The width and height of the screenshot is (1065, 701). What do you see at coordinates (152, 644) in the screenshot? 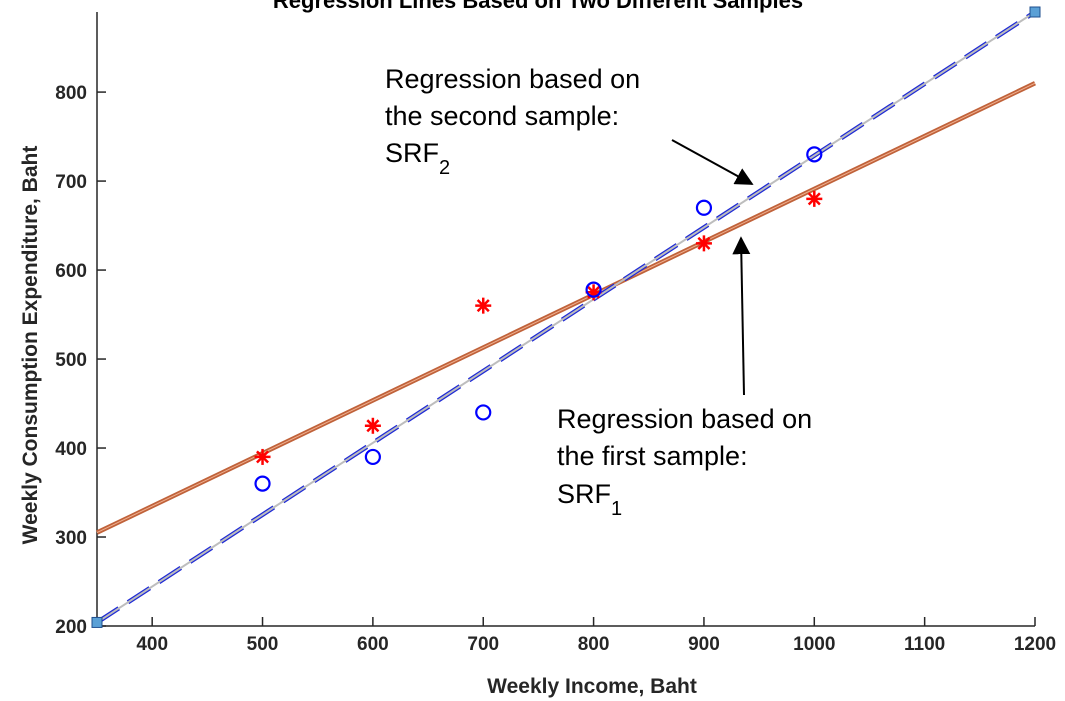
I see `x-tick-label: 400` at bounding box center [152, 644].